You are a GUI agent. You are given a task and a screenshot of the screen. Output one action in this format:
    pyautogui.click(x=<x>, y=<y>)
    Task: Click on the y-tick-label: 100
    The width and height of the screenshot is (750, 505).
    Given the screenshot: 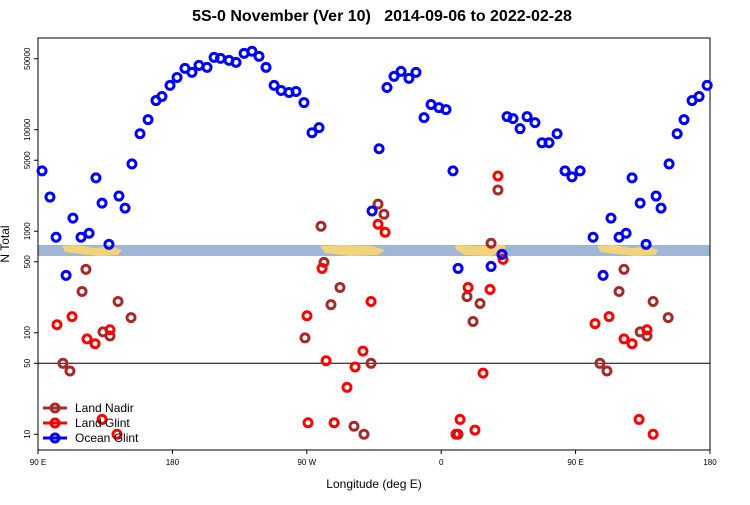 What is the action you would take?
    pyautogui.click(x=27, y=333)
    